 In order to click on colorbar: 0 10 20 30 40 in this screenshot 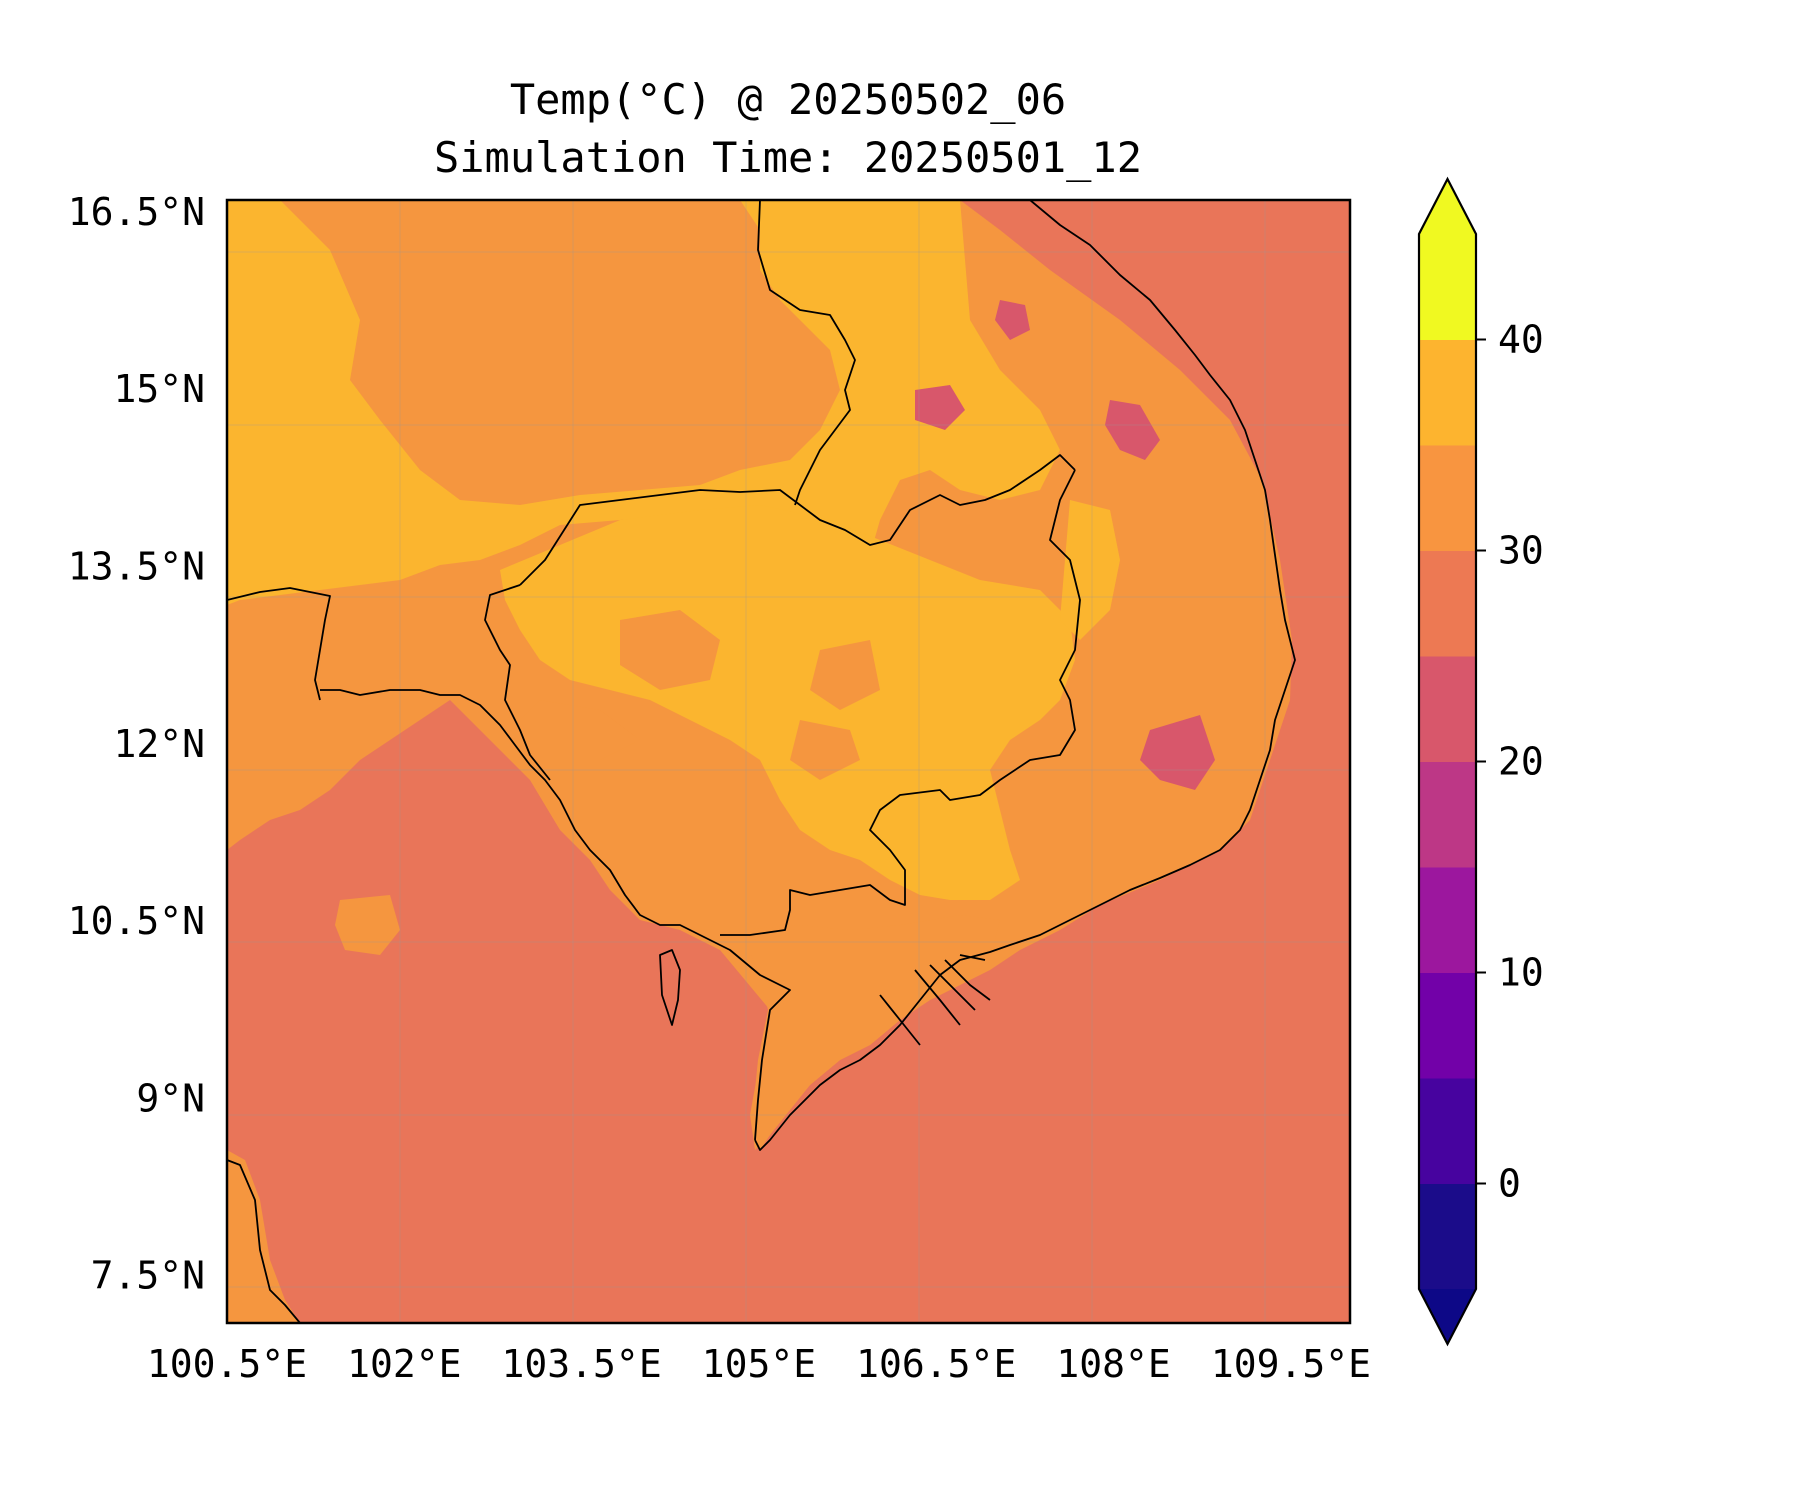, I will do `click(1480, 761)`.